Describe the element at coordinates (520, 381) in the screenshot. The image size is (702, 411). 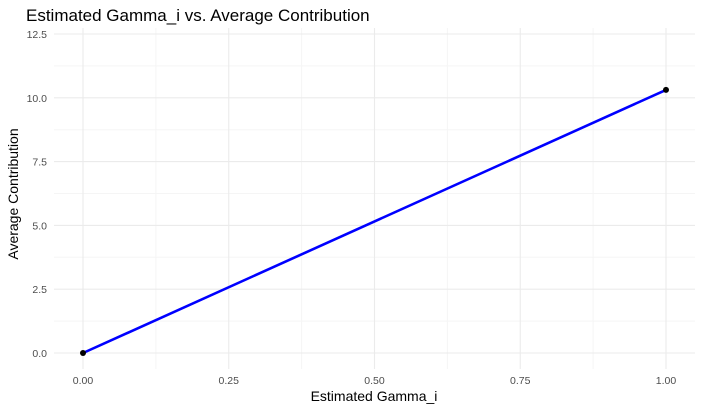
I see `x-tick-label: 0.75` at that location.